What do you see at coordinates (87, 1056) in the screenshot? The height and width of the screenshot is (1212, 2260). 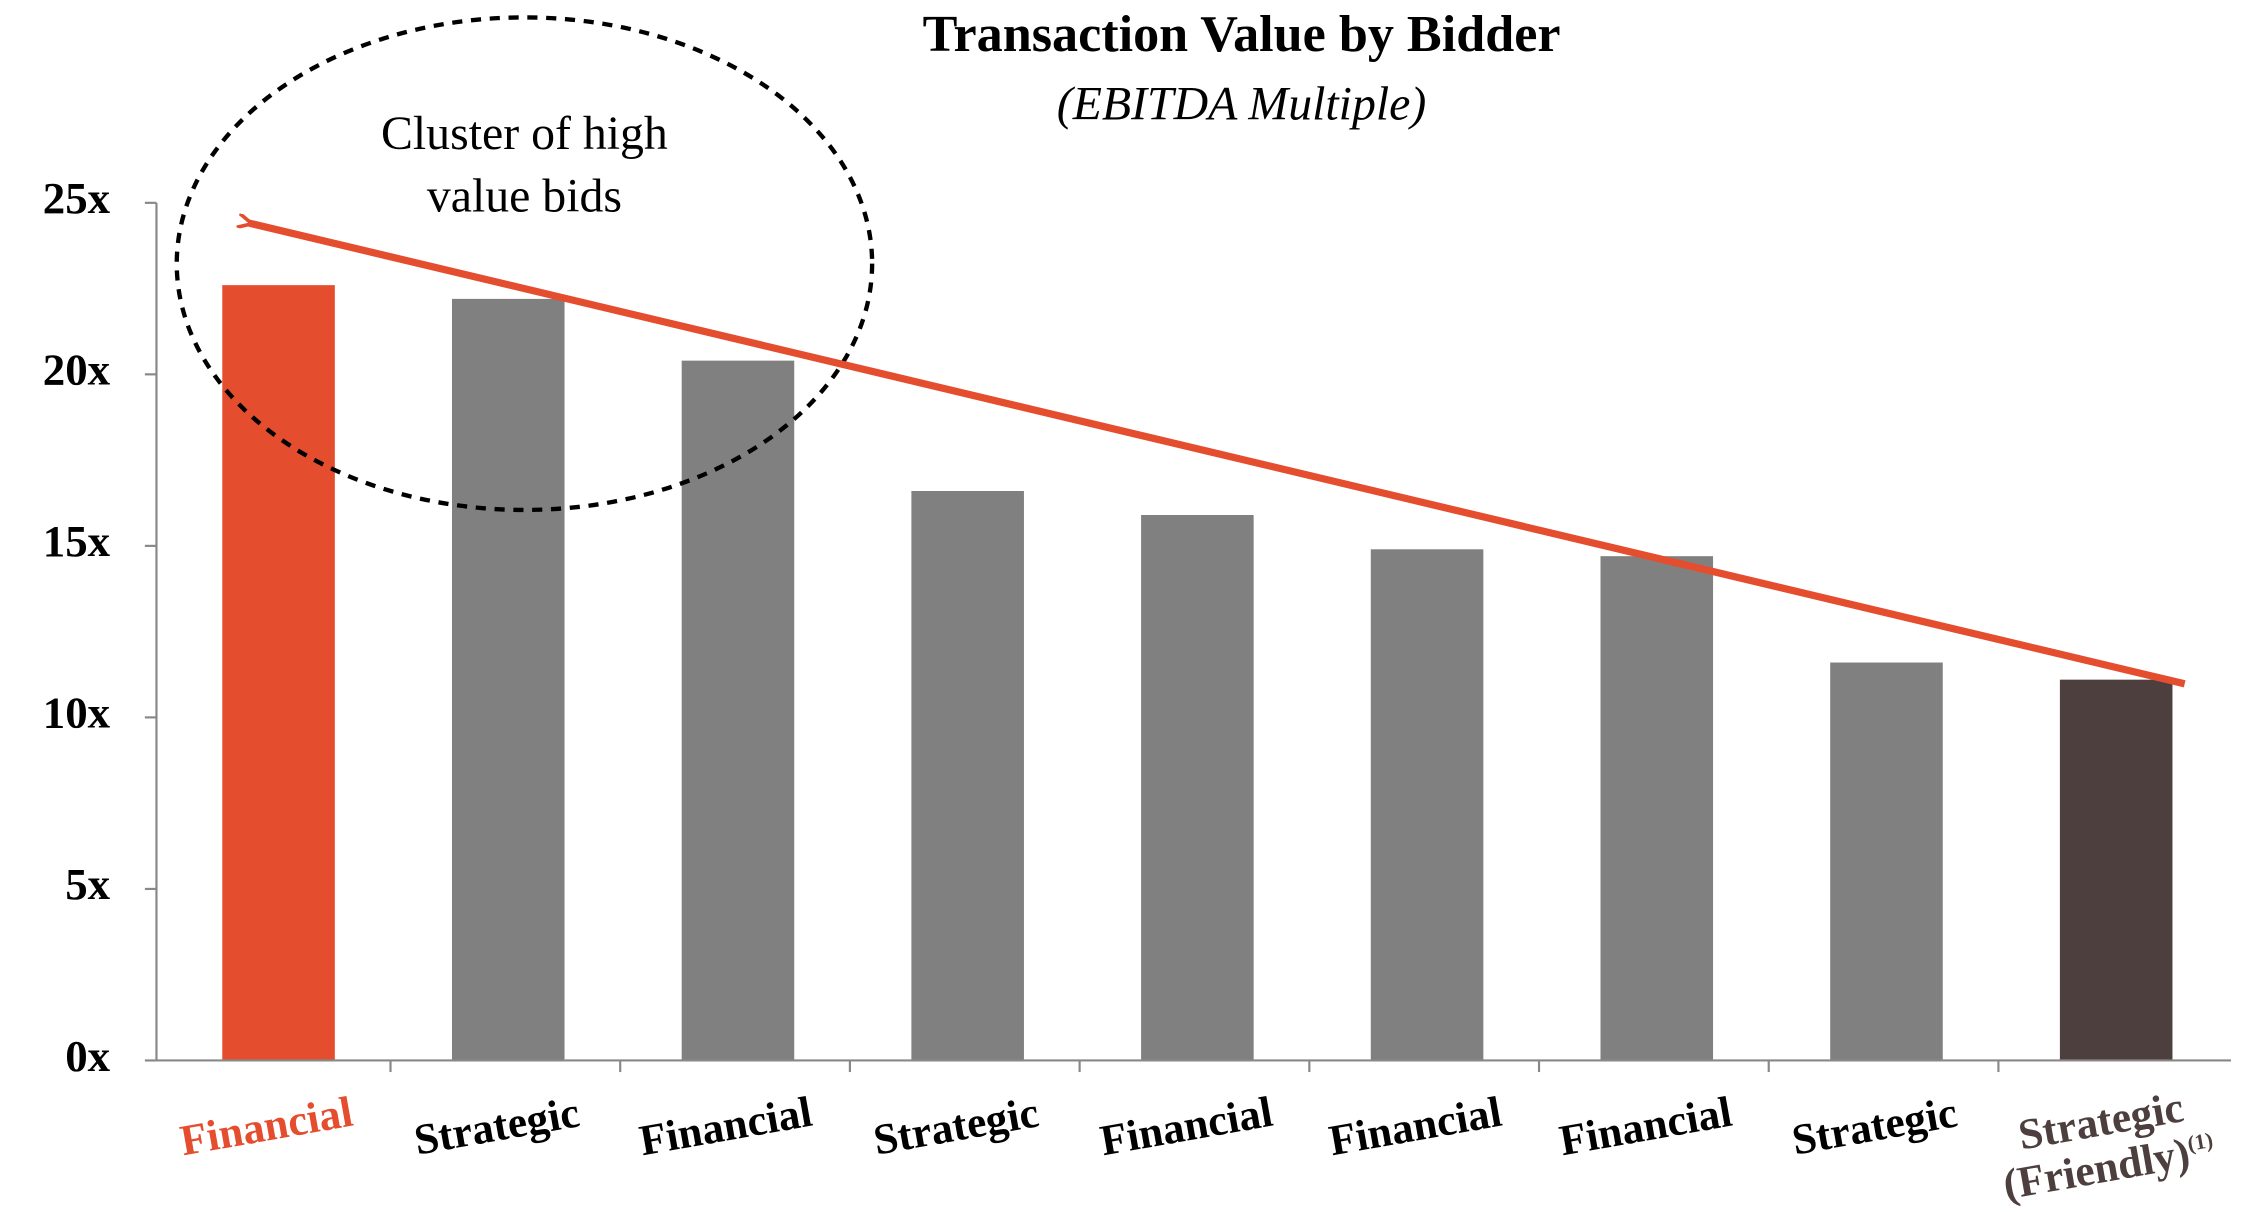 I see `y-tick-label: 0x` at bounding box center [87, 1056].